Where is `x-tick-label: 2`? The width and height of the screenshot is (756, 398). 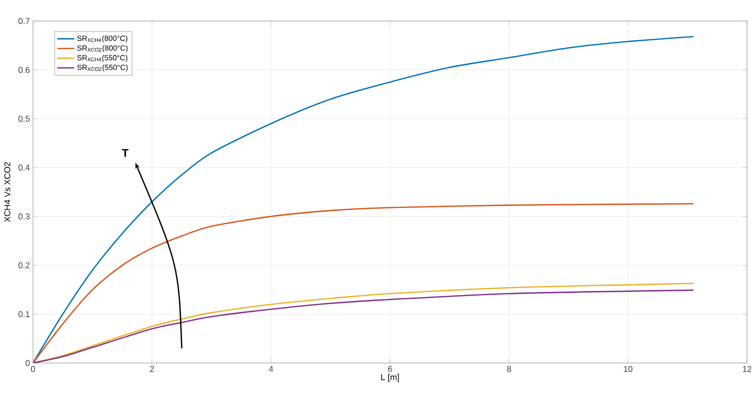 x-tick-label: 2 is located at coordinates (152, 369).